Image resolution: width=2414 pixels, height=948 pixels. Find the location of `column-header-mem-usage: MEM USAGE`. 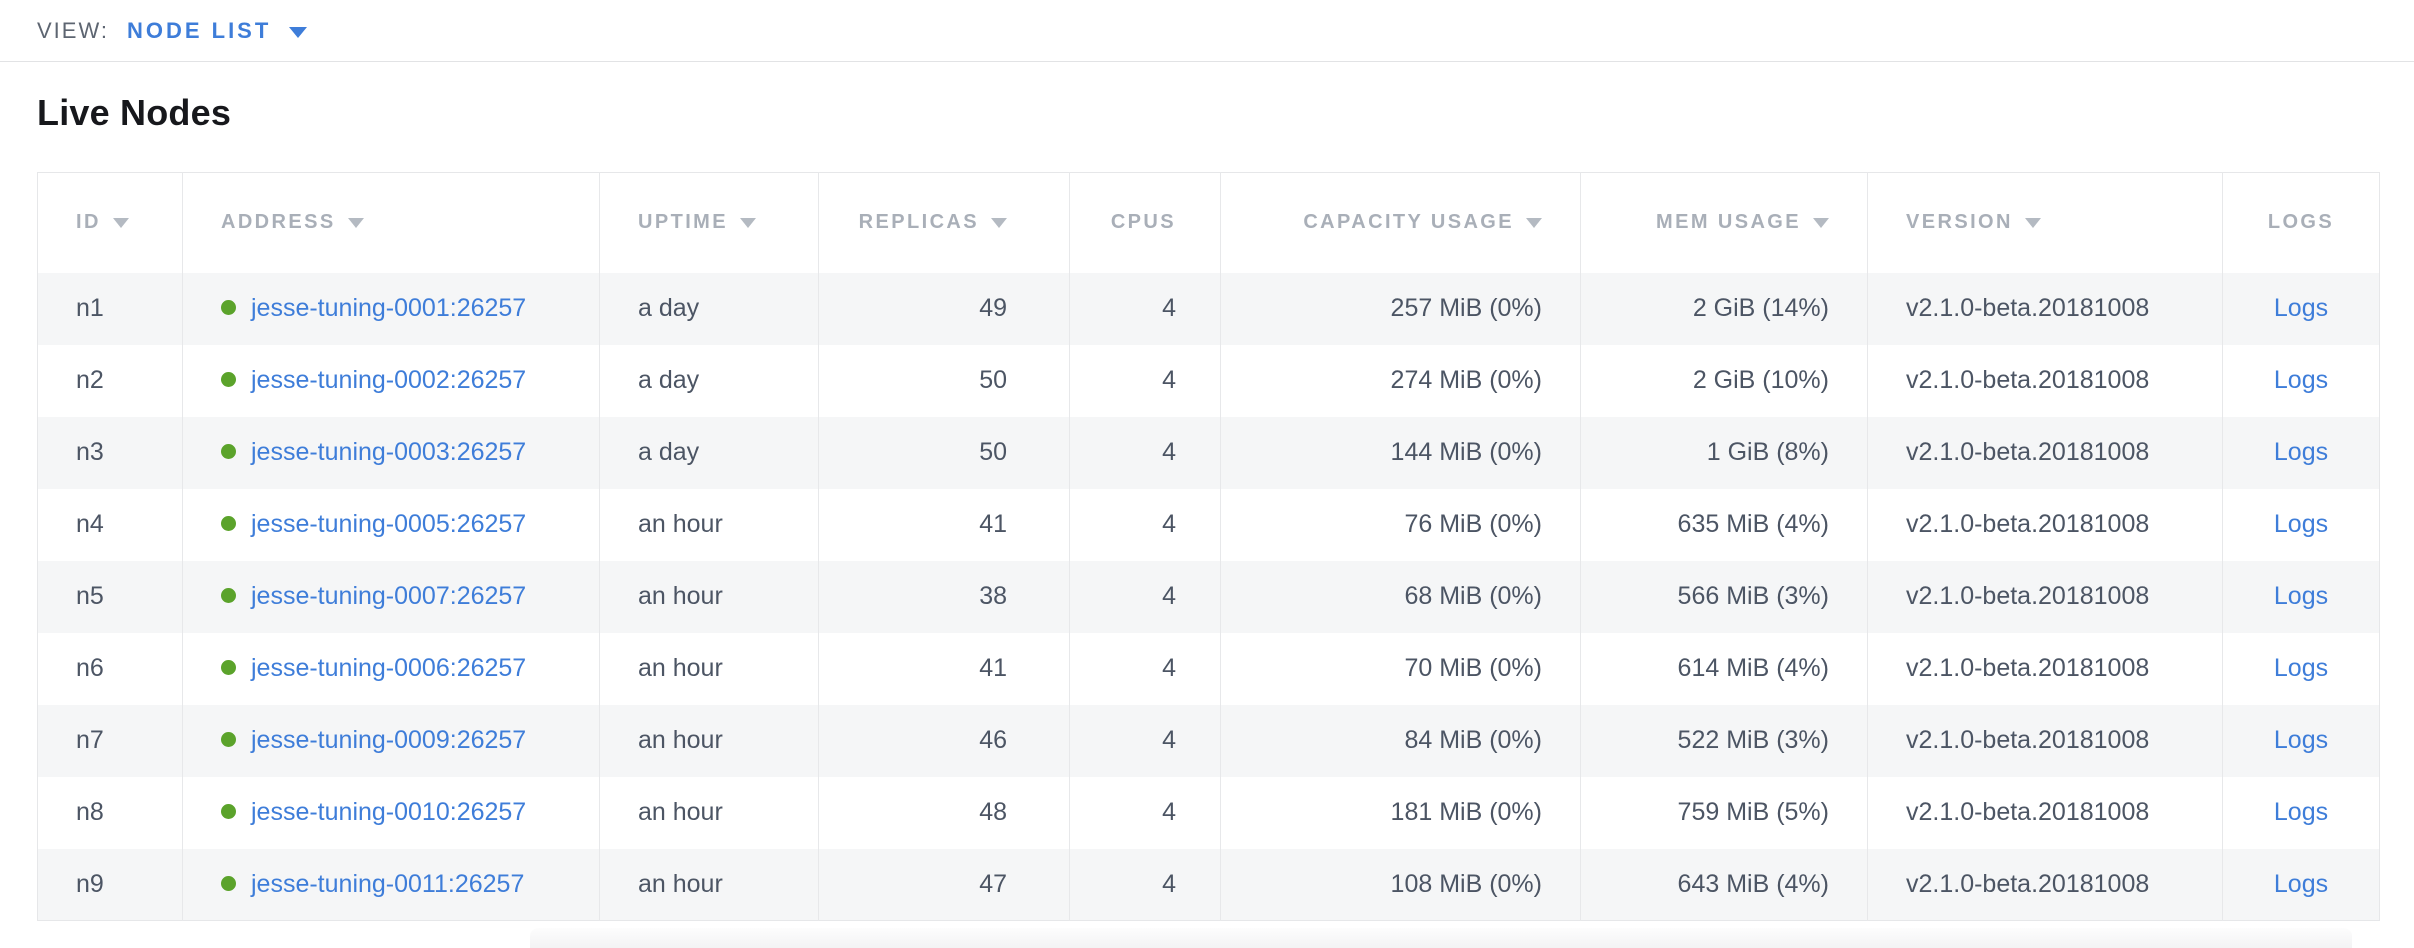

column-header-mem-usage: MEM USAGE is located at coordinates (1724, 222).